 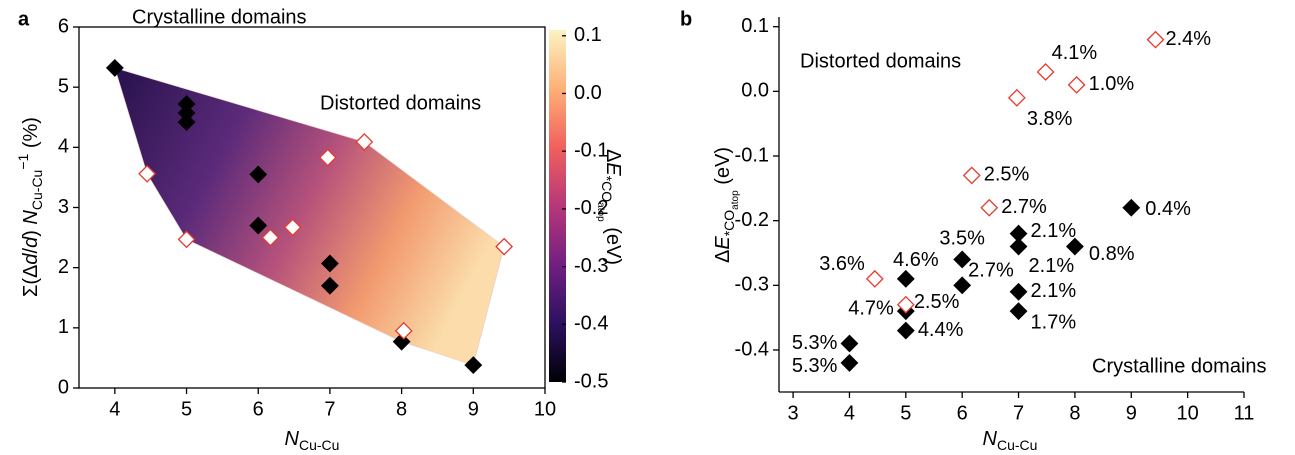 I want to click on point-label: 1.7%, so click(x=1054, y=322).